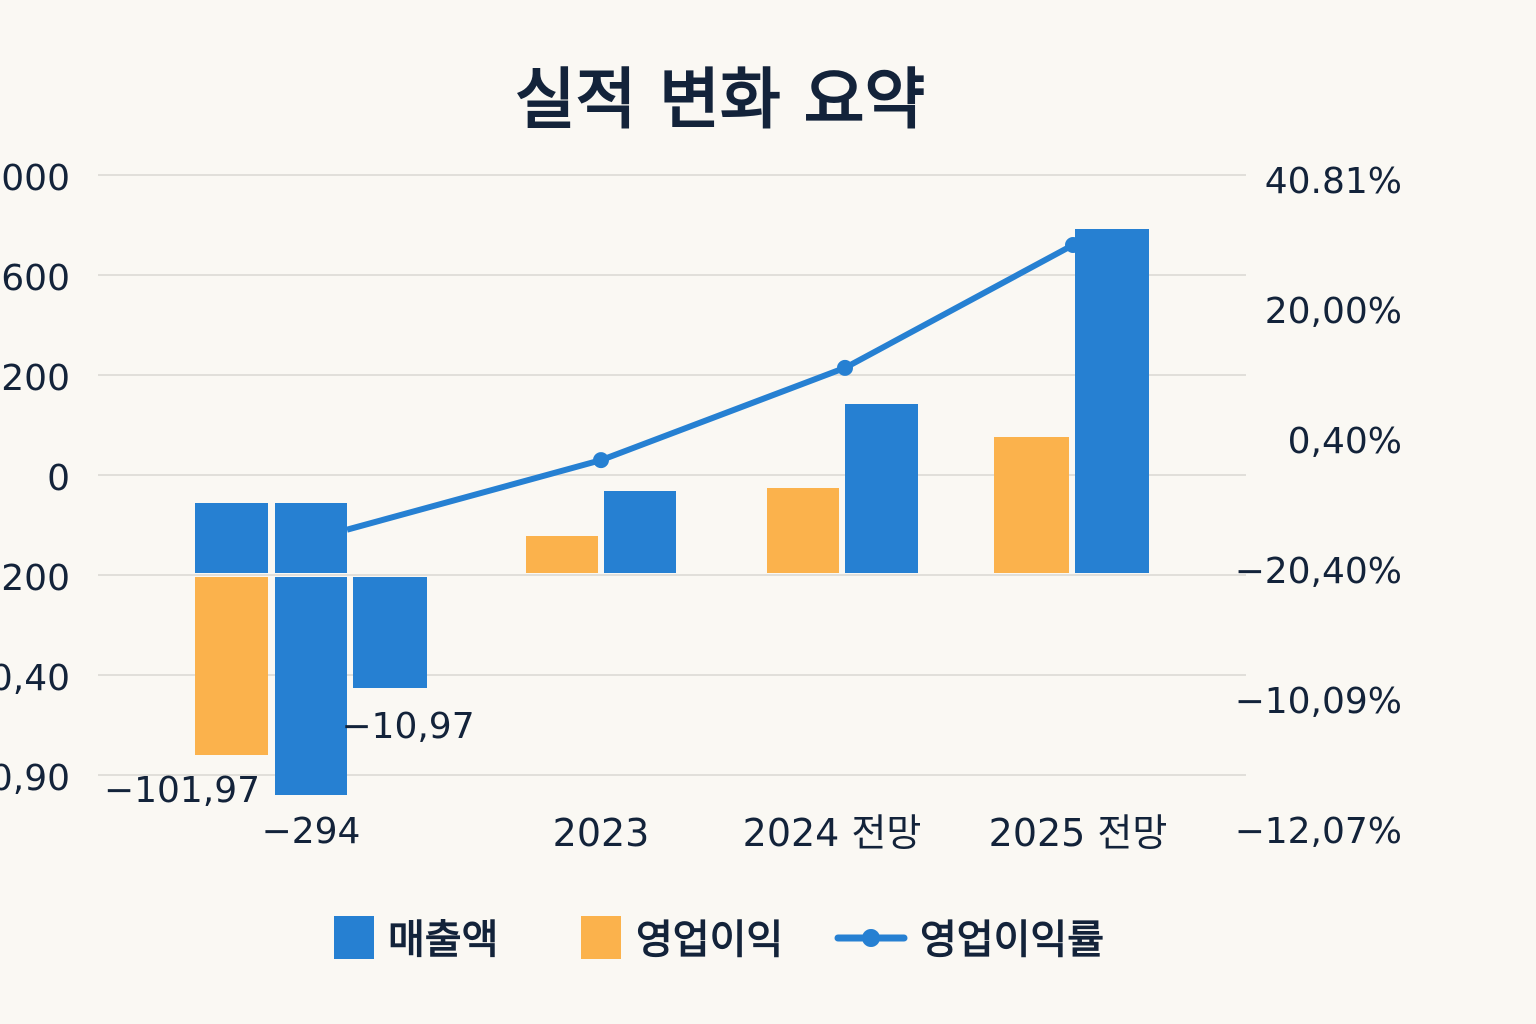 Image resolution: width=1536 pixels, height=1024 pixels. What do you see at coordinates (1318, 831) in the screenshot?
I see `right-tick-label: −12,07%` at bounding box center [1318, 831].